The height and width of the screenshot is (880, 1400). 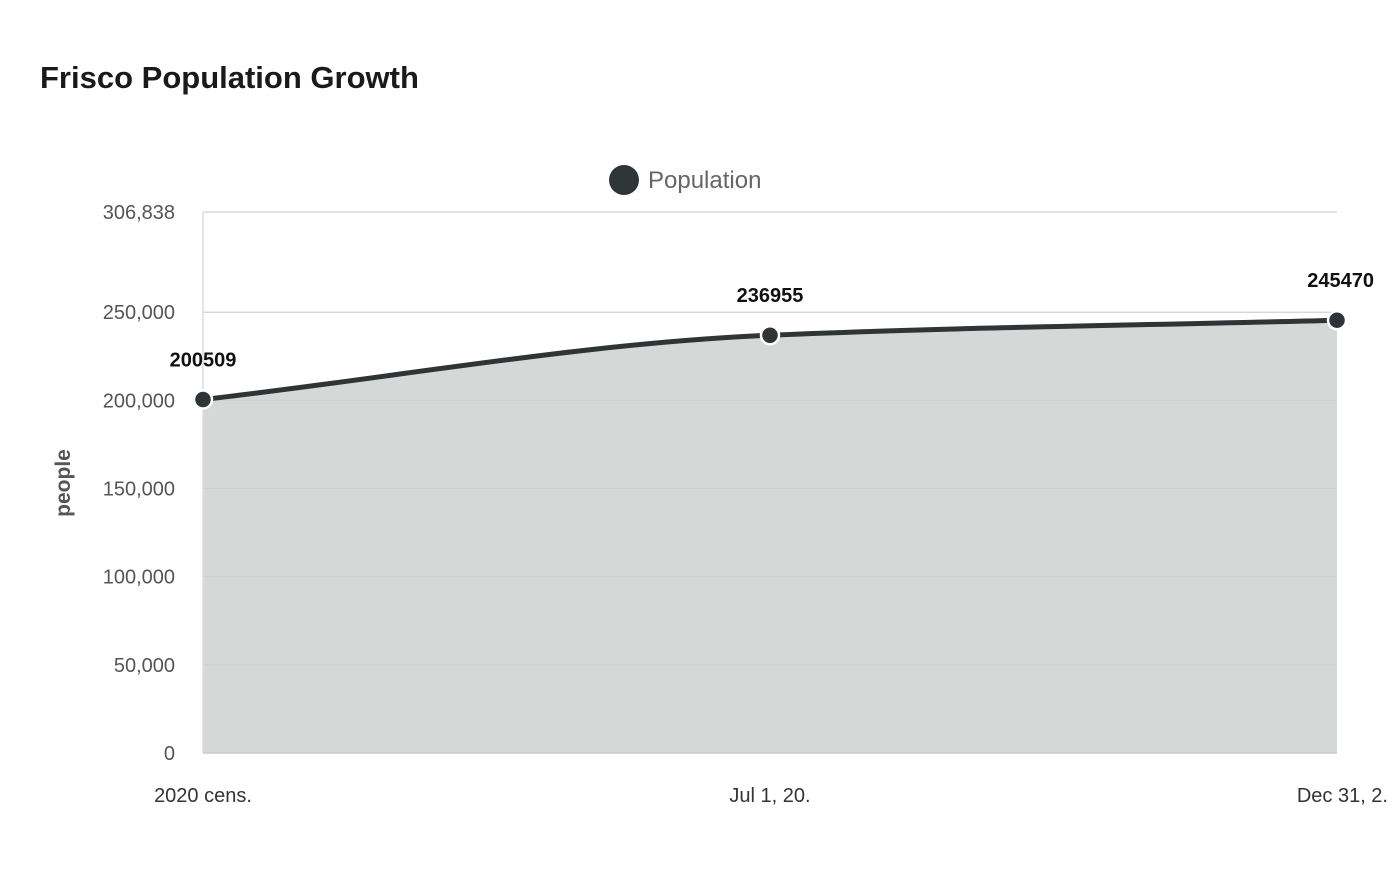 What do you see at coordinates (144, 666) in the screenshot?
I see `y-tick-label: 50,000` at bounding box center [144, 666].